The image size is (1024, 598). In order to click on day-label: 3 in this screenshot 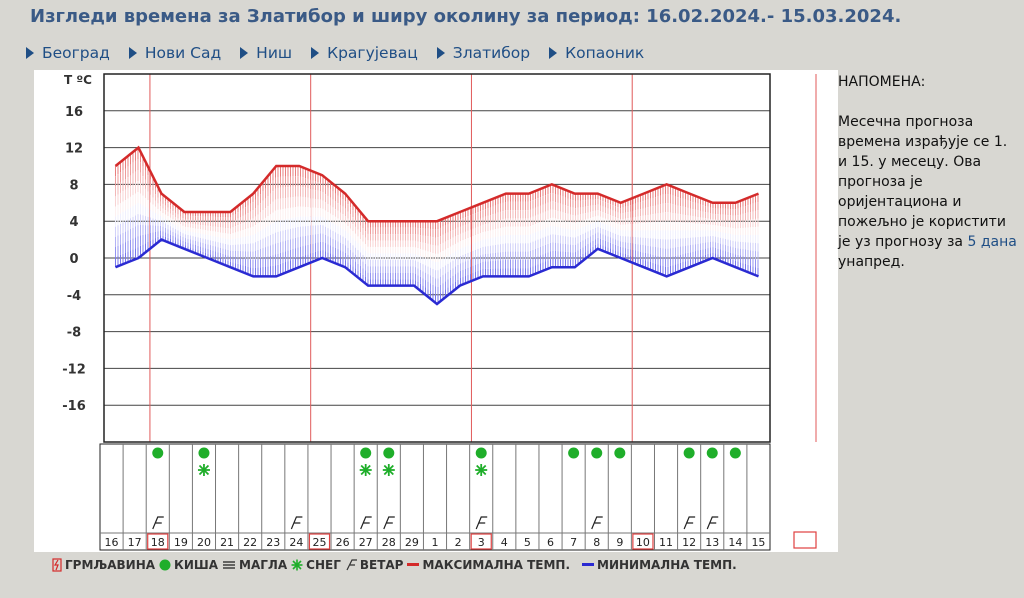, I will do `click(481, 542)`.